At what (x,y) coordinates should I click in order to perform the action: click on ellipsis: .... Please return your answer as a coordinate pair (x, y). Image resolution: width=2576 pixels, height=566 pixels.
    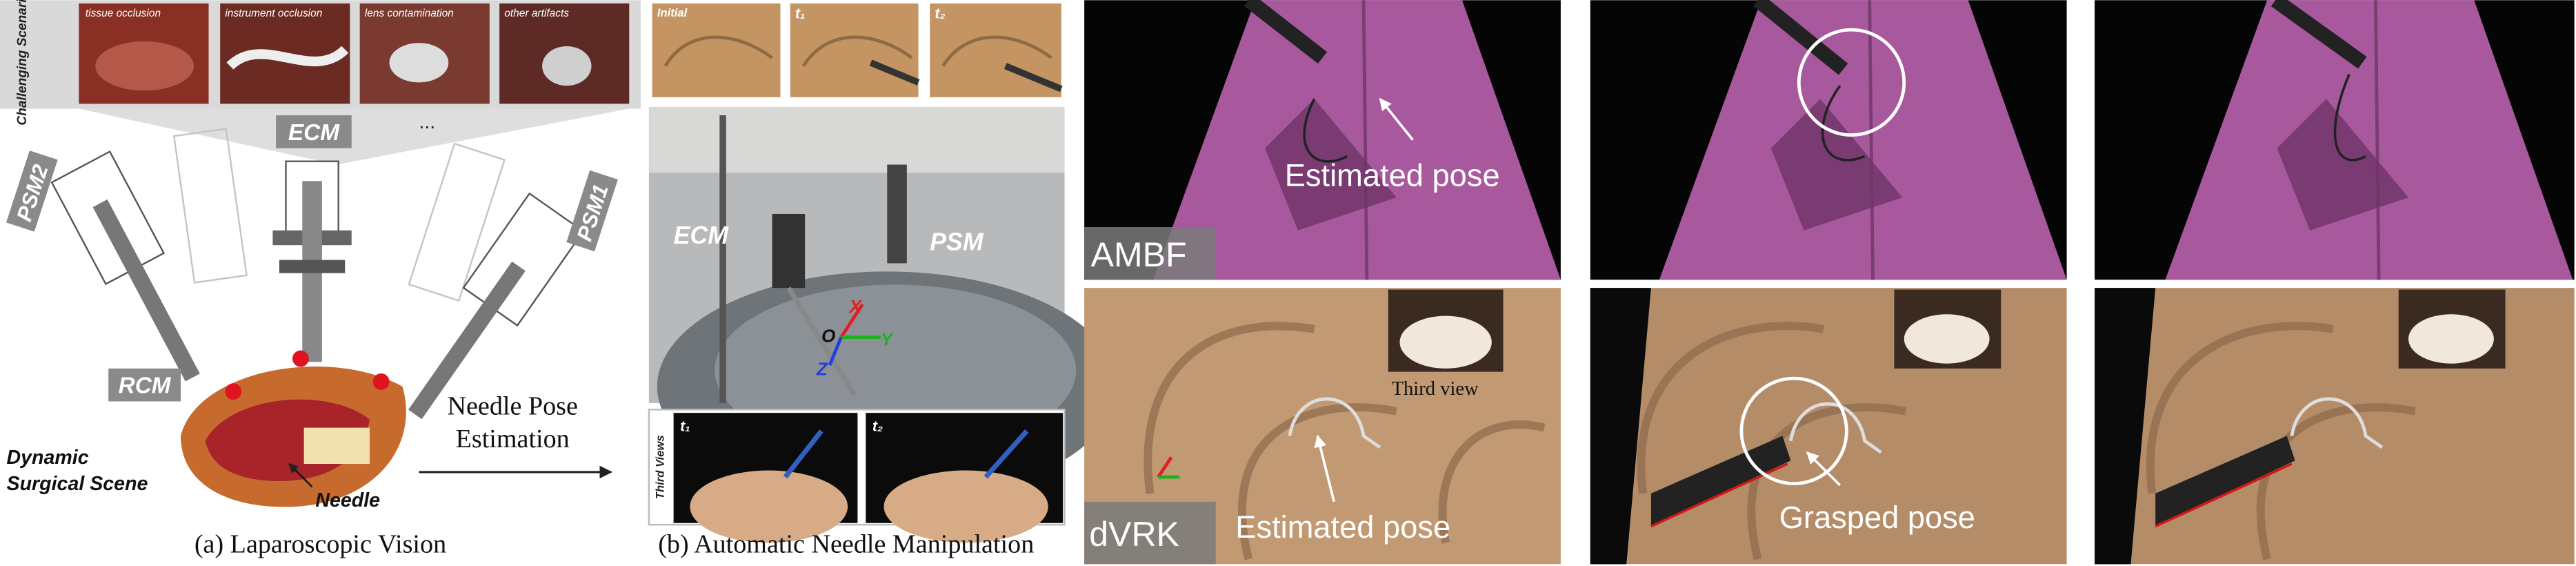
    Looking at the image, I should click on (427, 122).